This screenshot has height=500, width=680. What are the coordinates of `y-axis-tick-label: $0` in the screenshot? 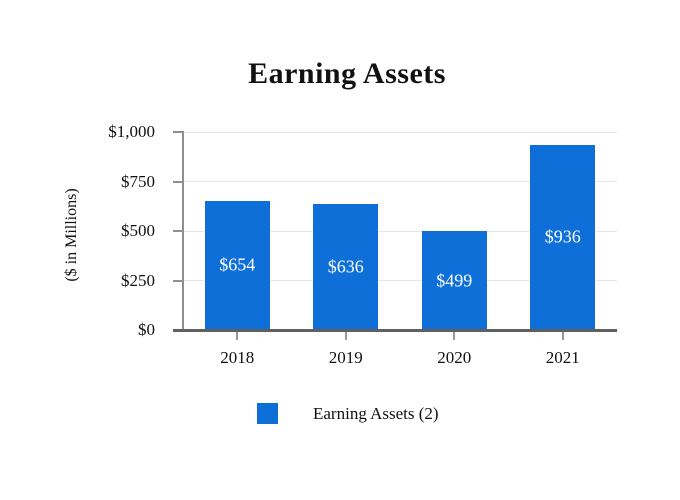 It's located at (146, 329).